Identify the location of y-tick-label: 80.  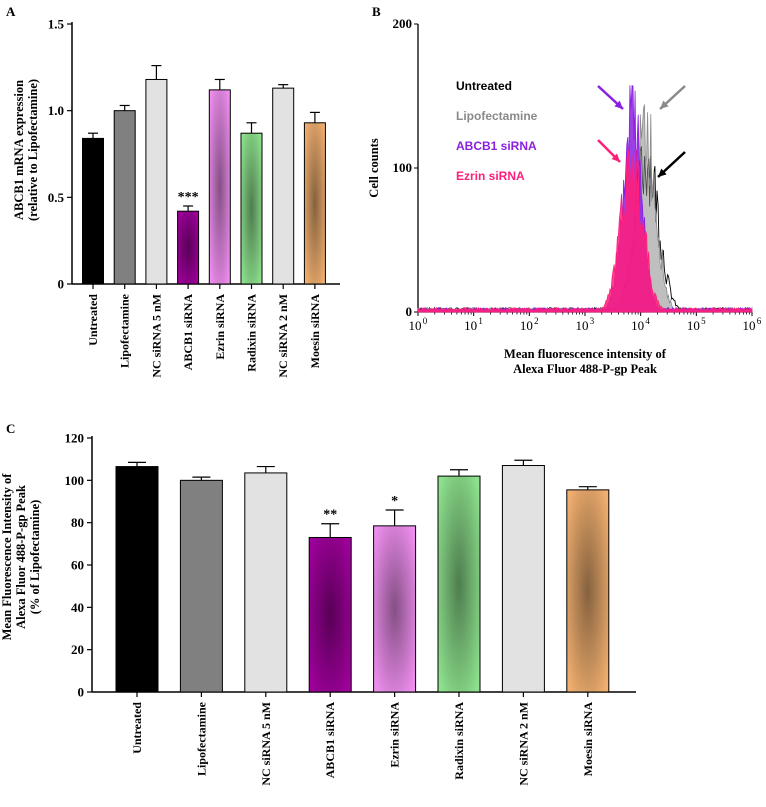
(77, 522).